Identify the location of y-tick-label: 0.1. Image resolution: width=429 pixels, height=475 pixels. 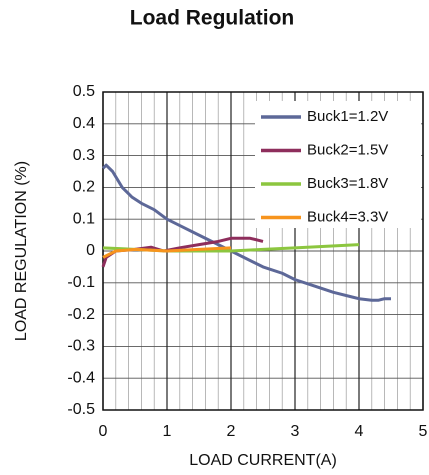
(84, 218).